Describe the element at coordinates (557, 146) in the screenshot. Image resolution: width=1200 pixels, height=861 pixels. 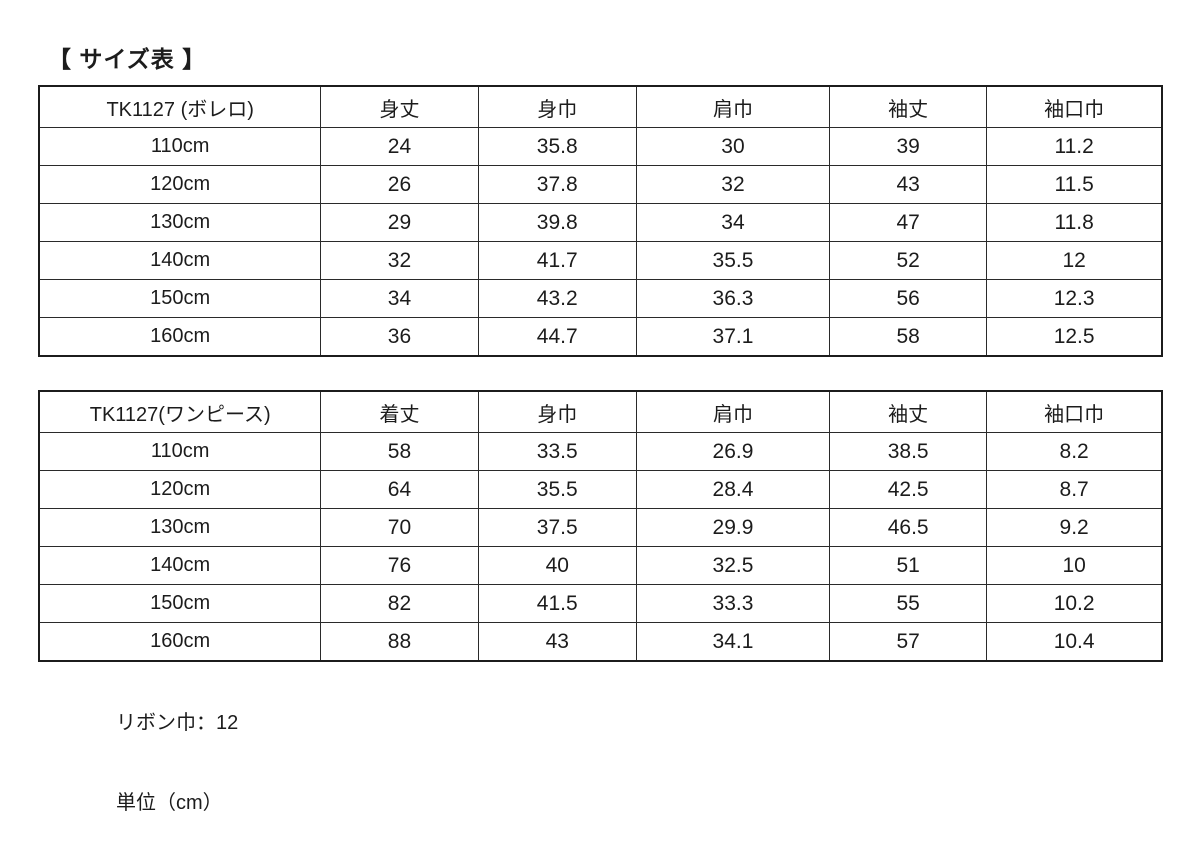
I see `measurement-cell: 35.8` at that location.